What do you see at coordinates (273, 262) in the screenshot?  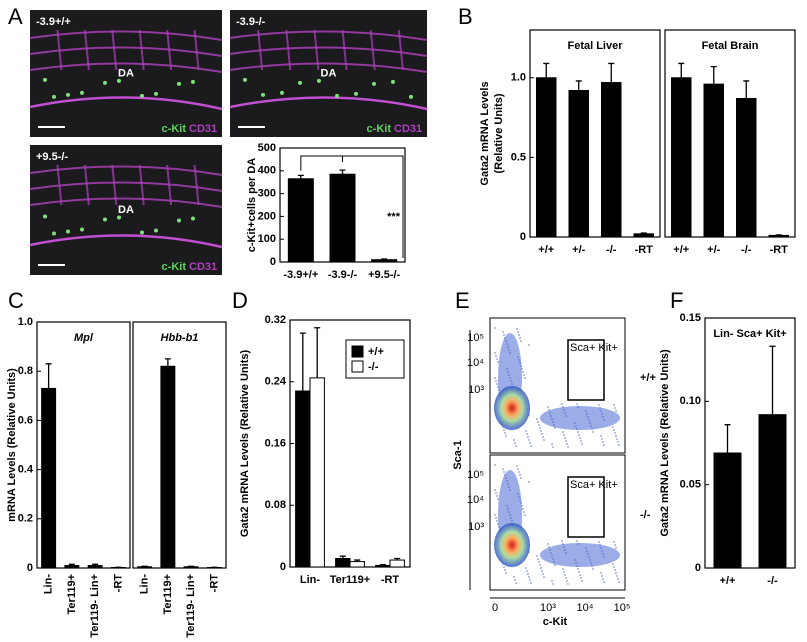 I see `y-tick-label: 0` at bounding box center [273, 262].